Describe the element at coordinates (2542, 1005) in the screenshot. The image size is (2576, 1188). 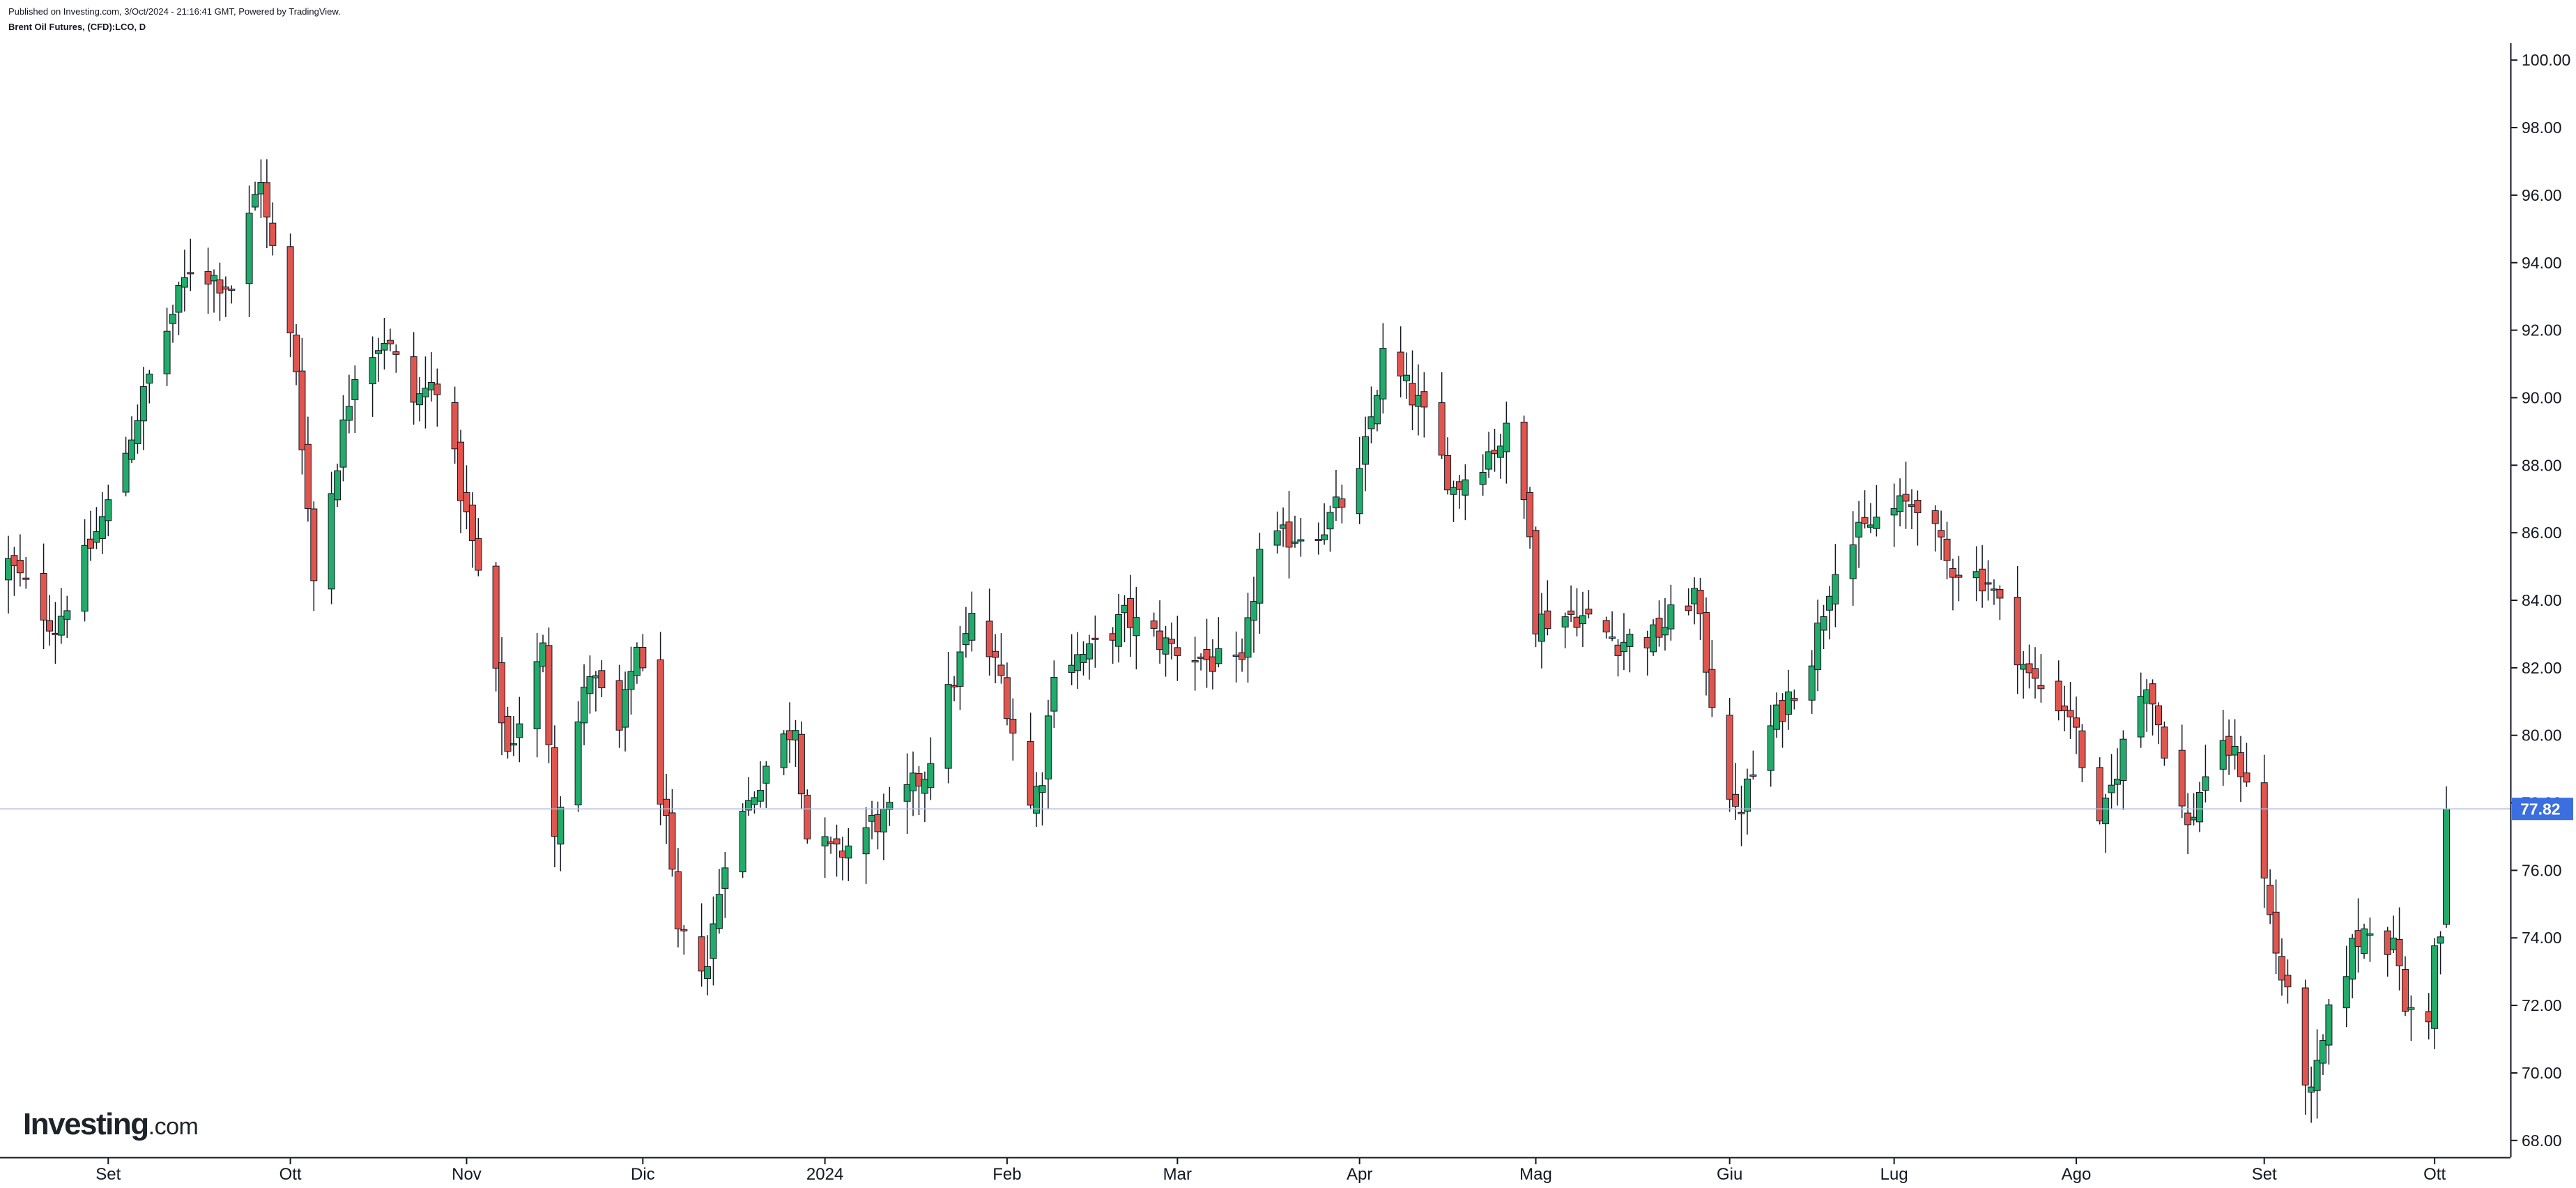
I see `y-tick-label: 72.00` at that location.